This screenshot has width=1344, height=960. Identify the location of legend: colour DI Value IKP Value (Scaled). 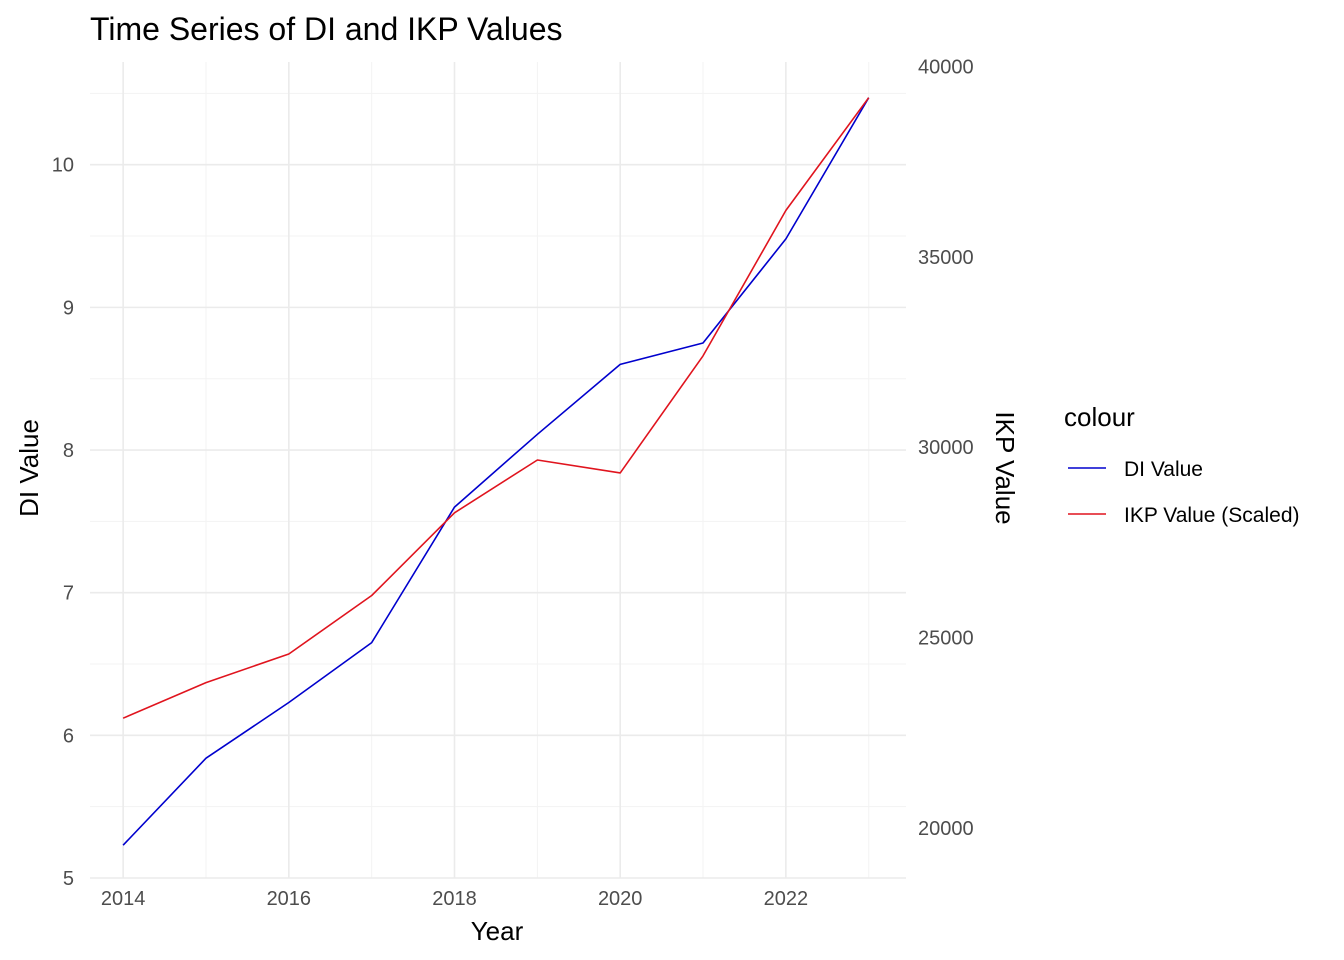
(1182, 464).